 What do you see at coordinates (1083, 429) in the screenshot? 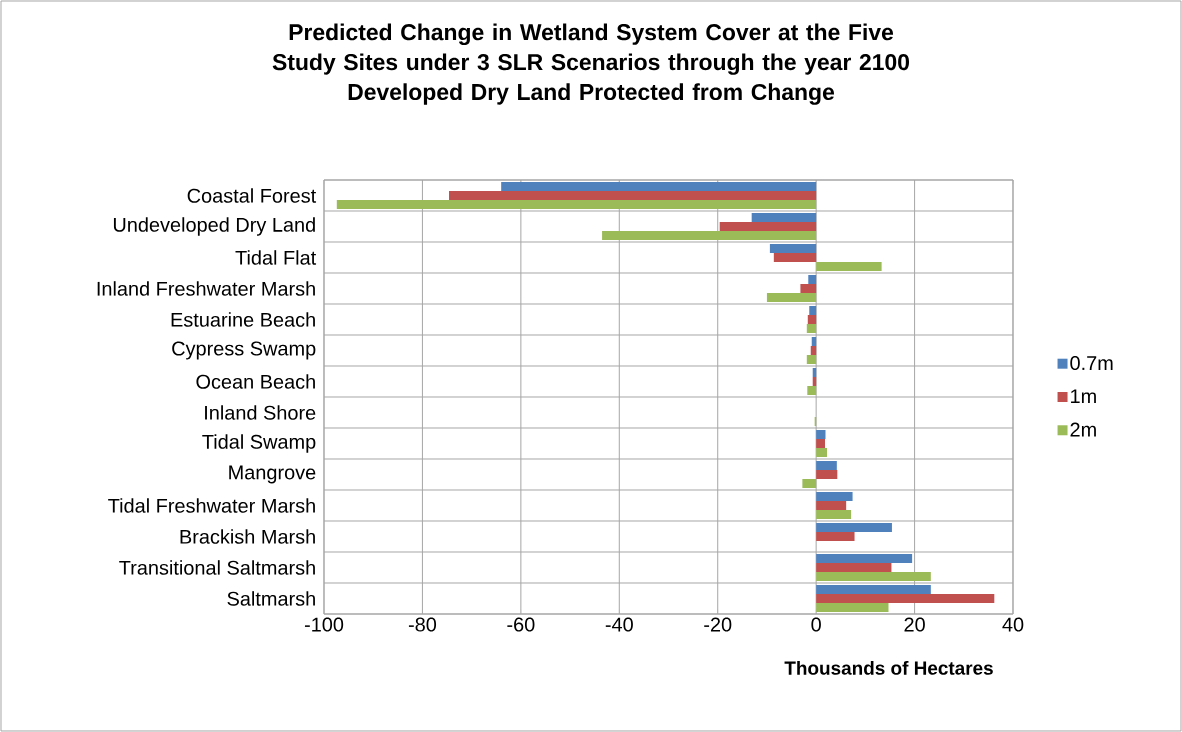
I see `legend-label: 2m` at bounding box center [1083, 429].